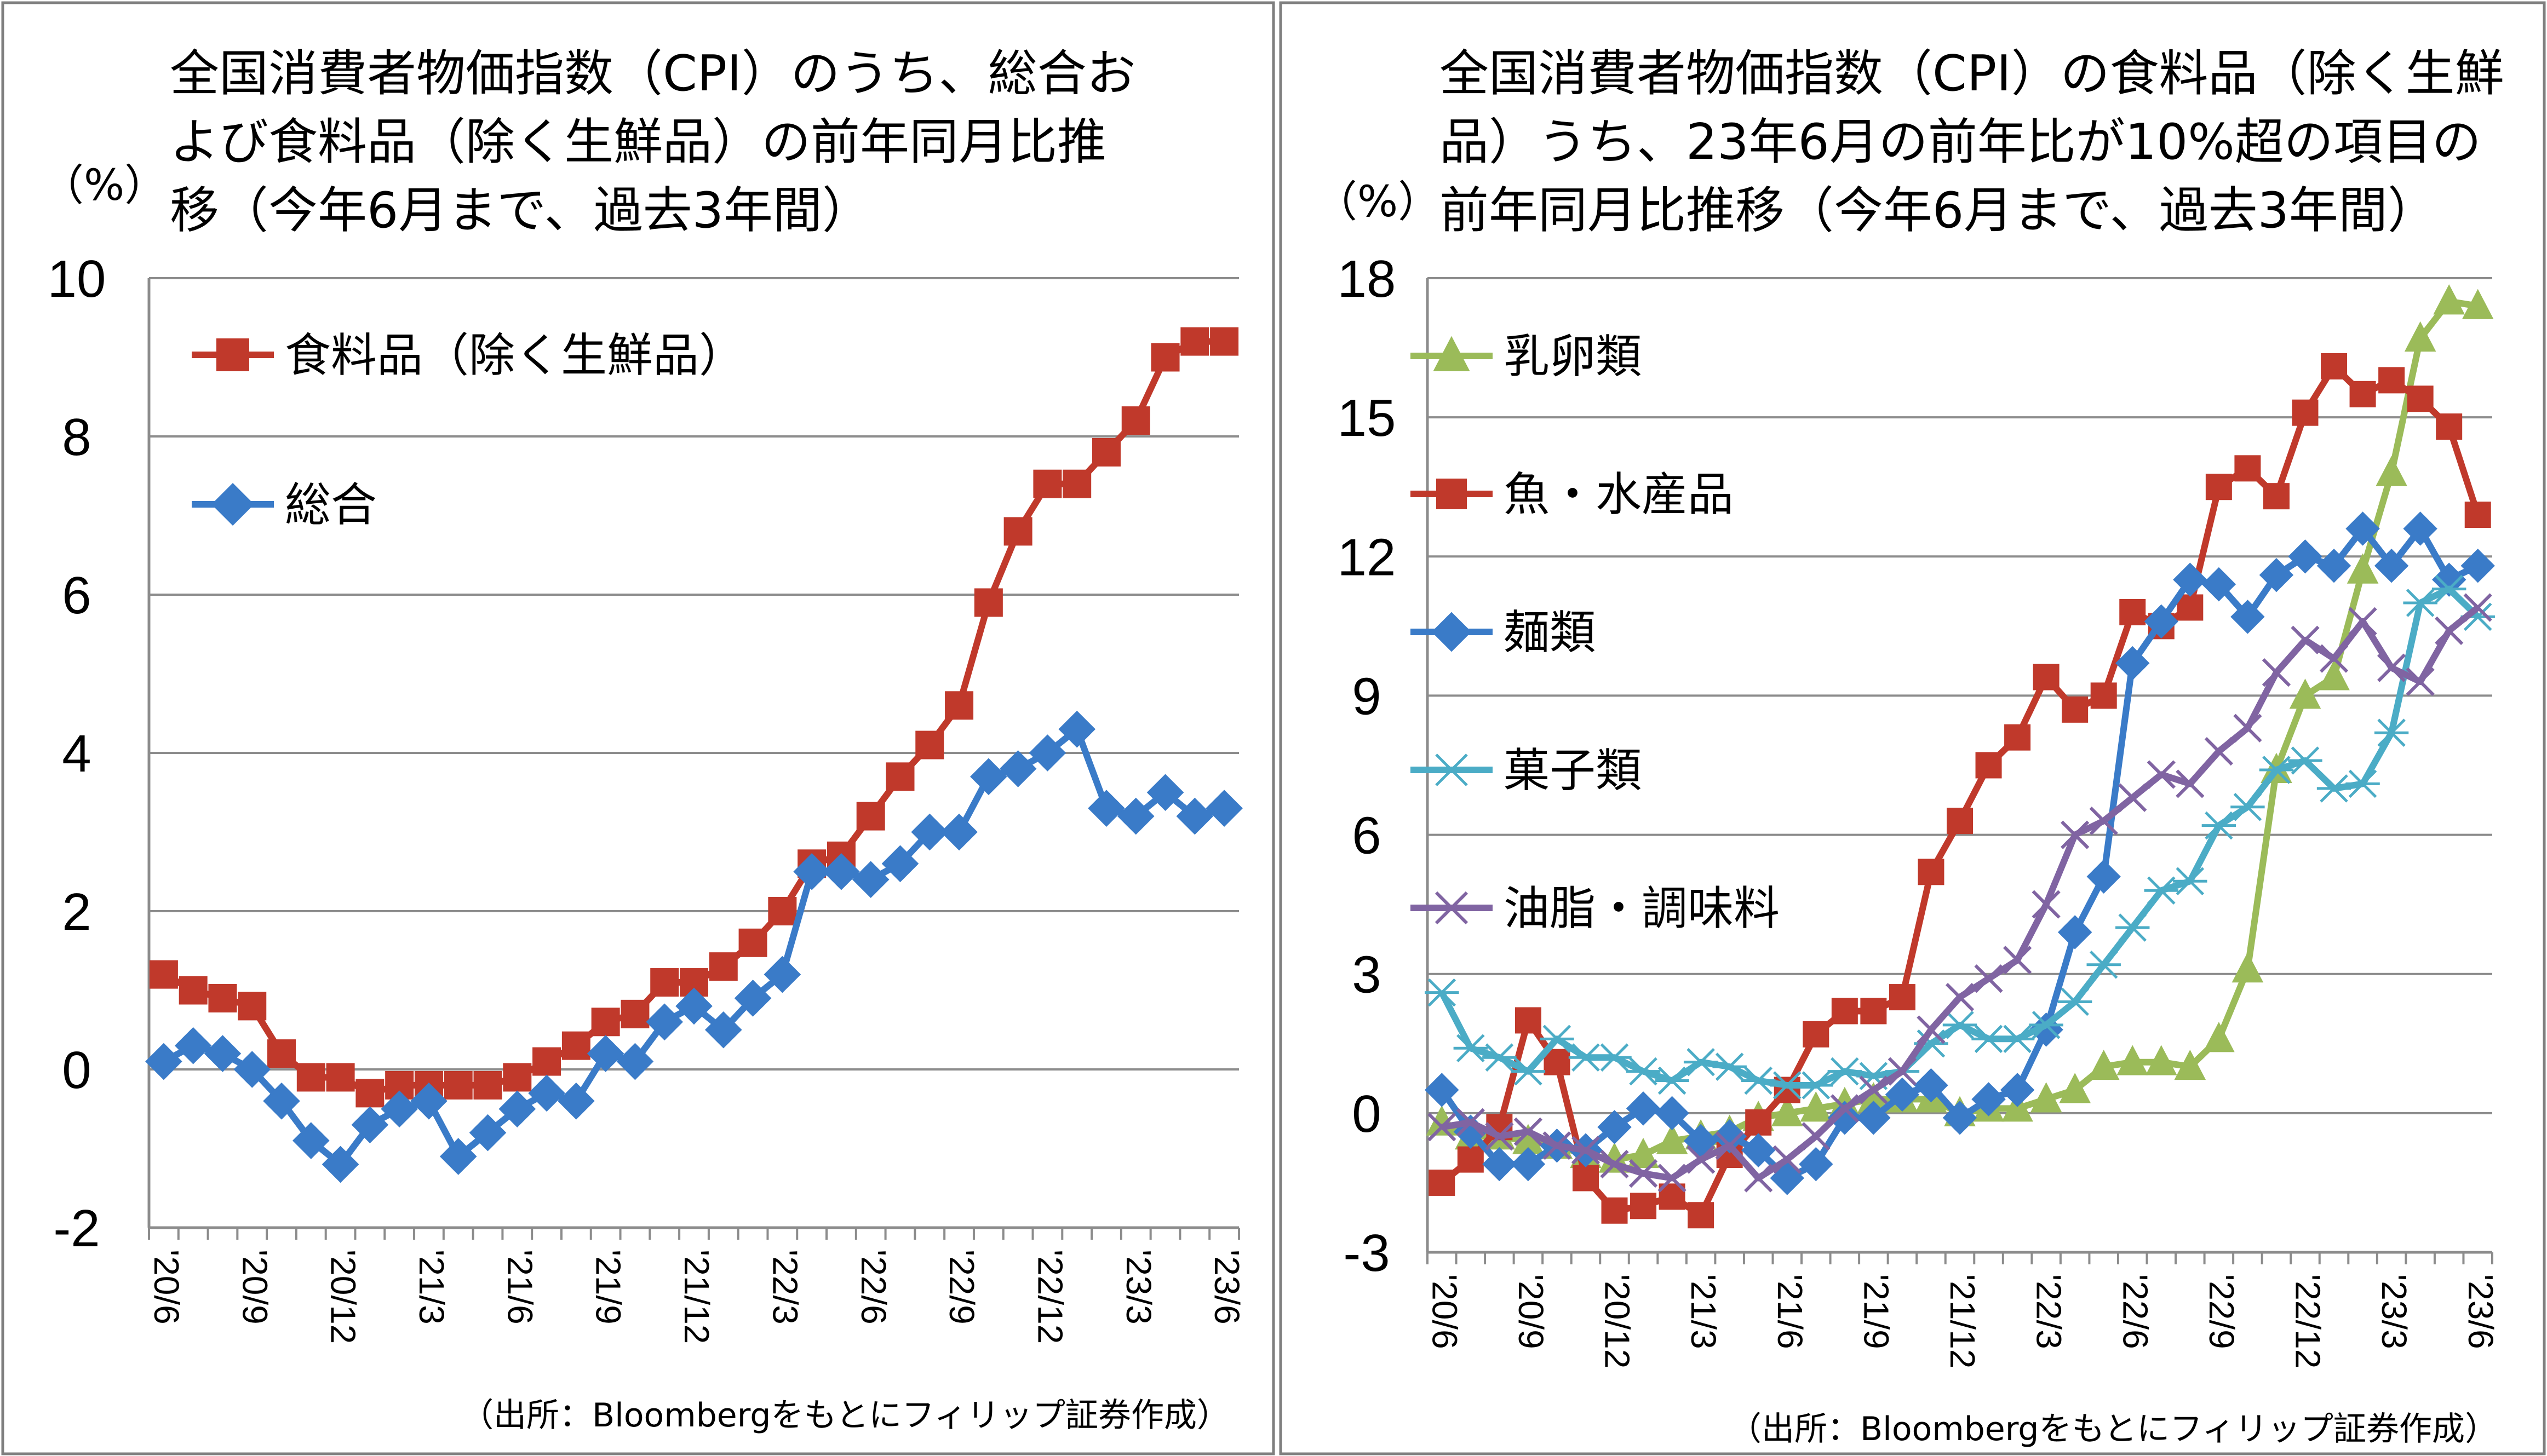 This screenshot has width=2547, height=1456. What do you see at coordinates (1503, 632) in the screenshot?
I see `legend-entry: 麺類` at bounding box center [1503, 632].